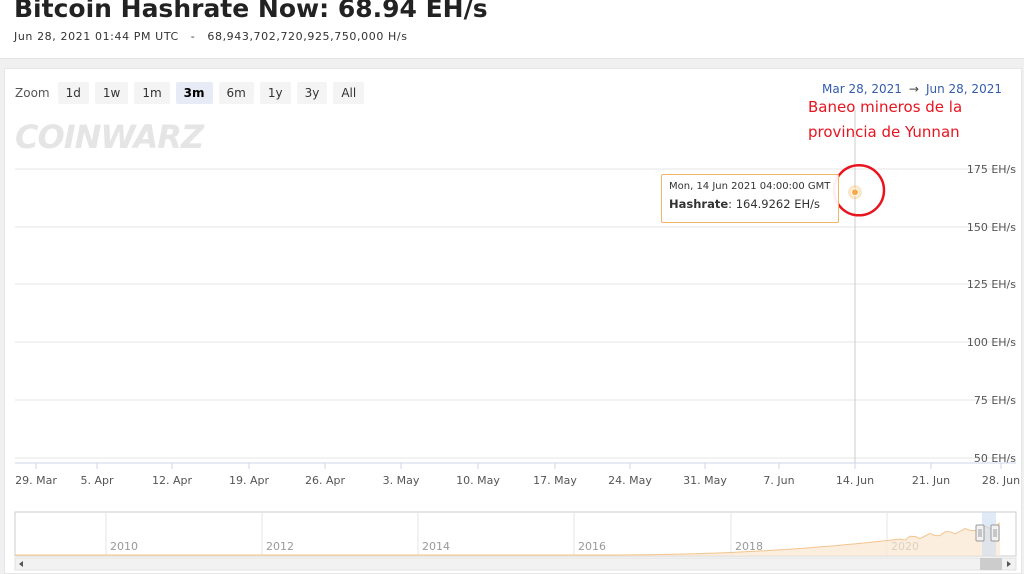  Describe the element at coordinates (401, 480) in the screenshot. I see `x-tick-label: 3. May` at that location.